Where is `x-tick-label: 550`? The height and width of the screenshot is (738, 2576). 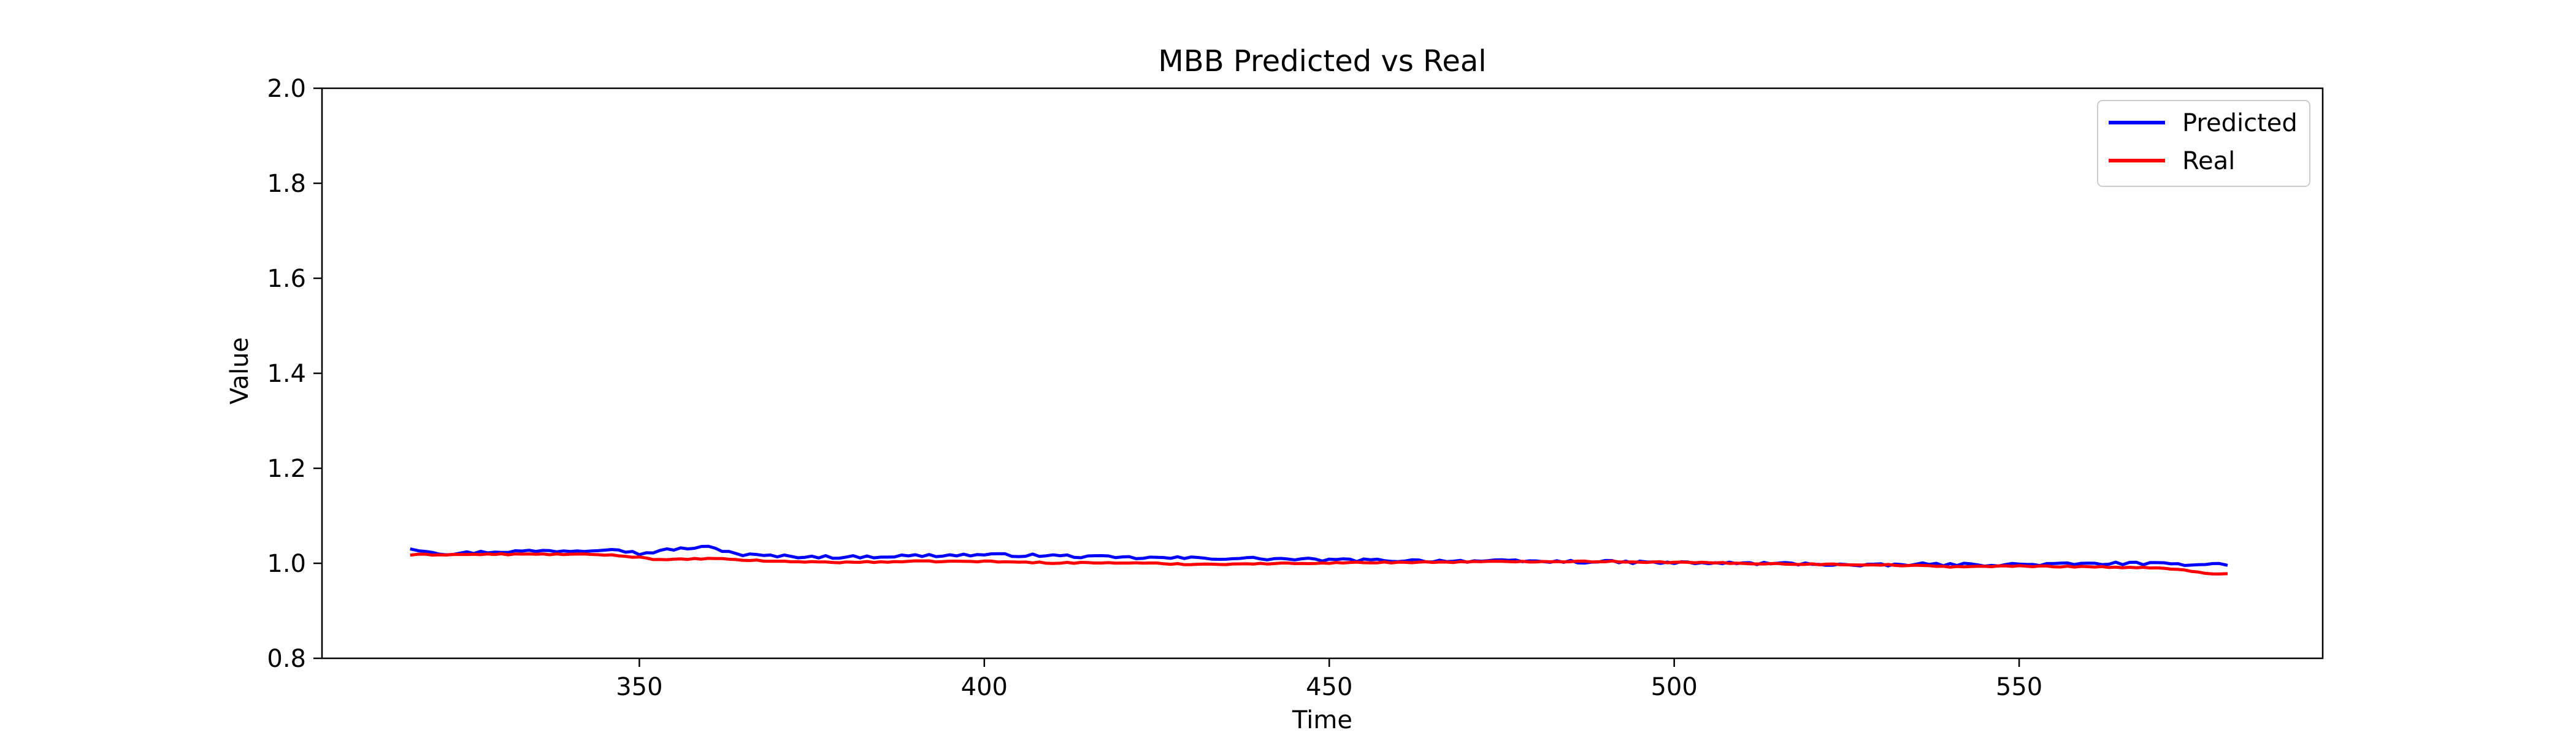
x-tick-label: 550 is located at coordinates (2019, 687).